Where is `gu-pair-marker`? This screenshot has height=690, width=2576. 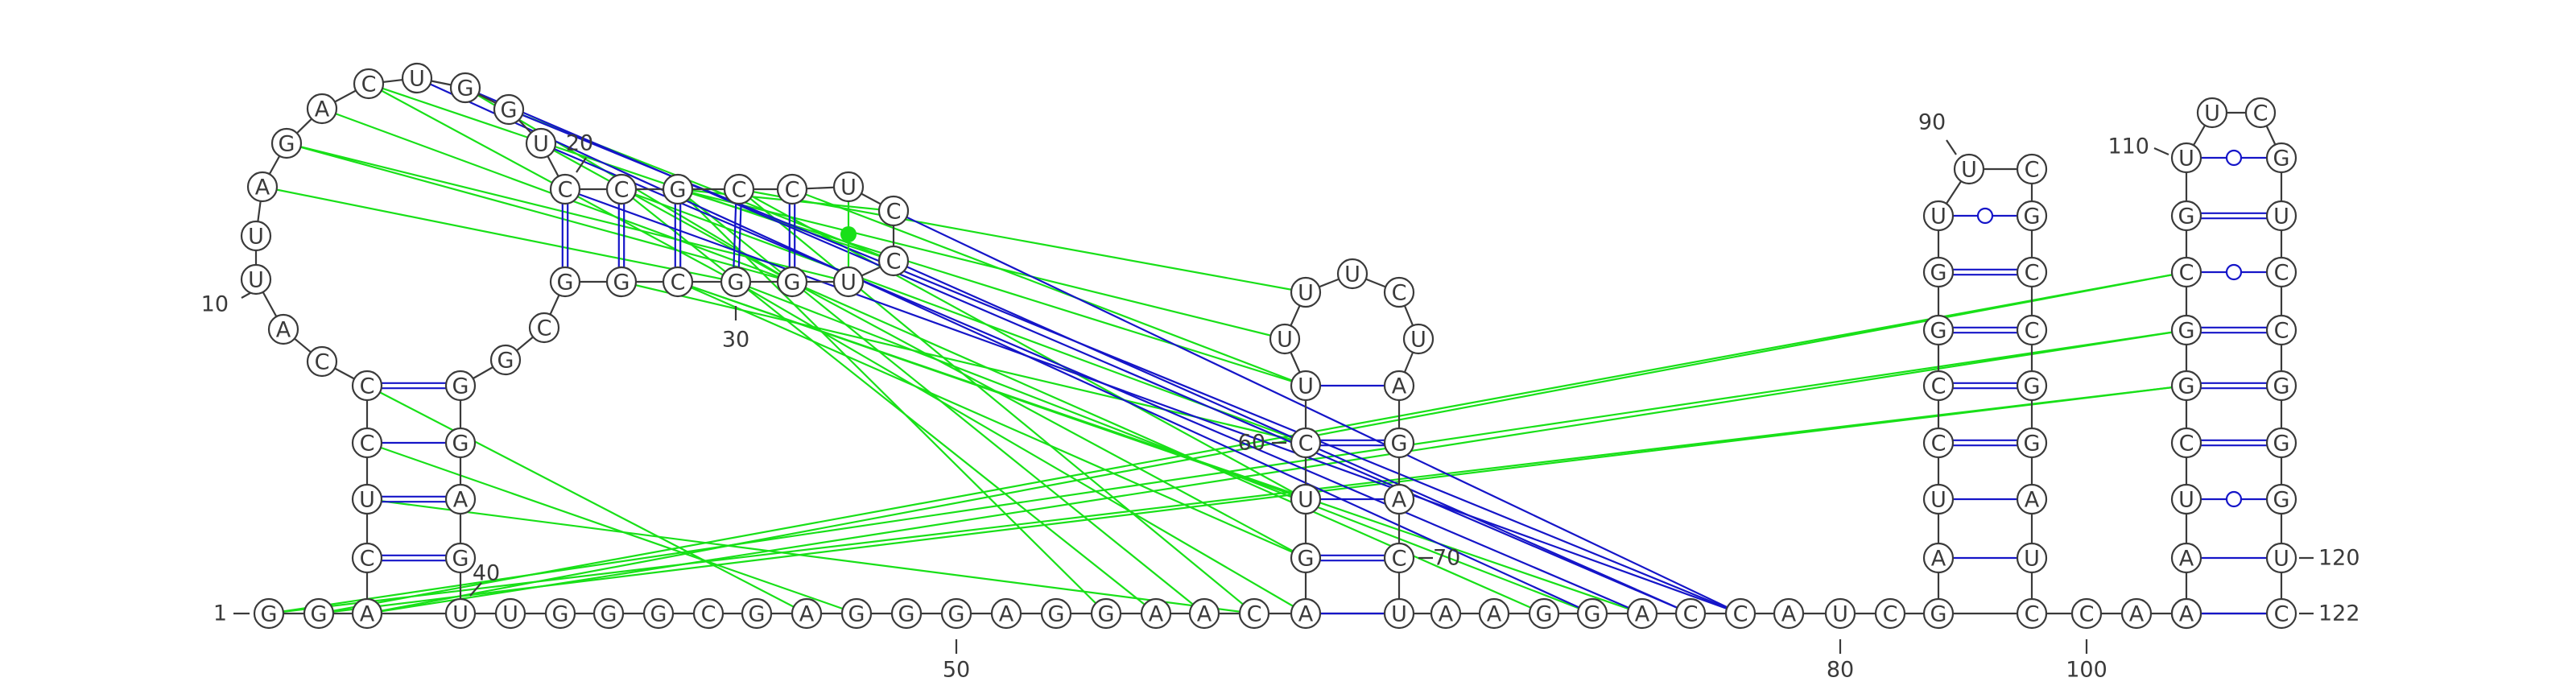
gu-pair-marker is located at coordinates (1985, 216).